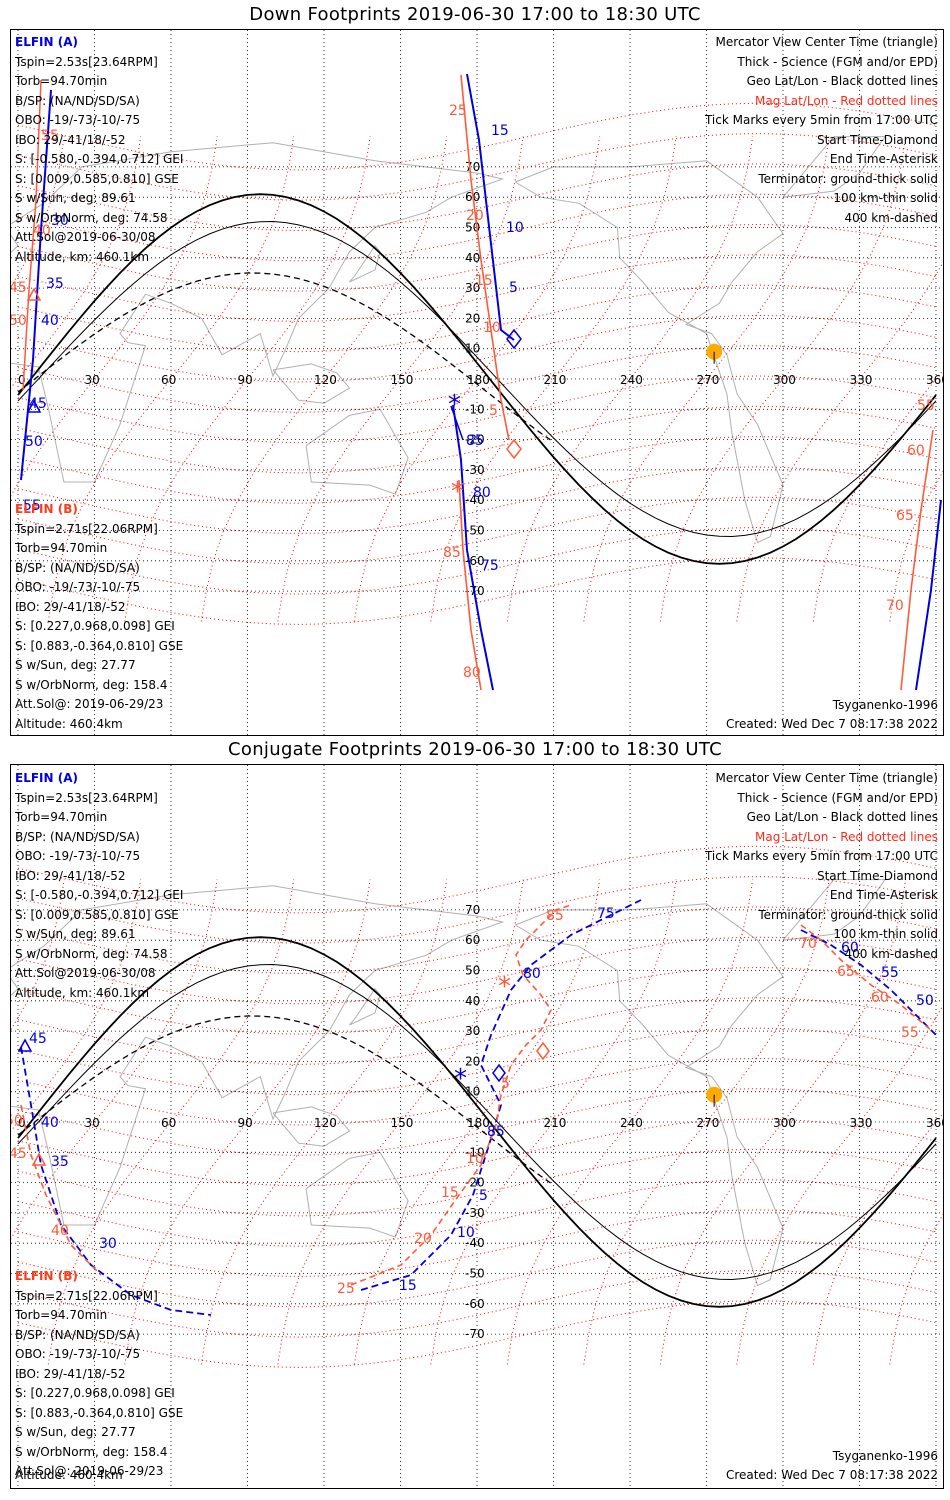 This screenshot has width=950, height=1500. I want to click on lat-tick-label: 30, so click(472, 1031).